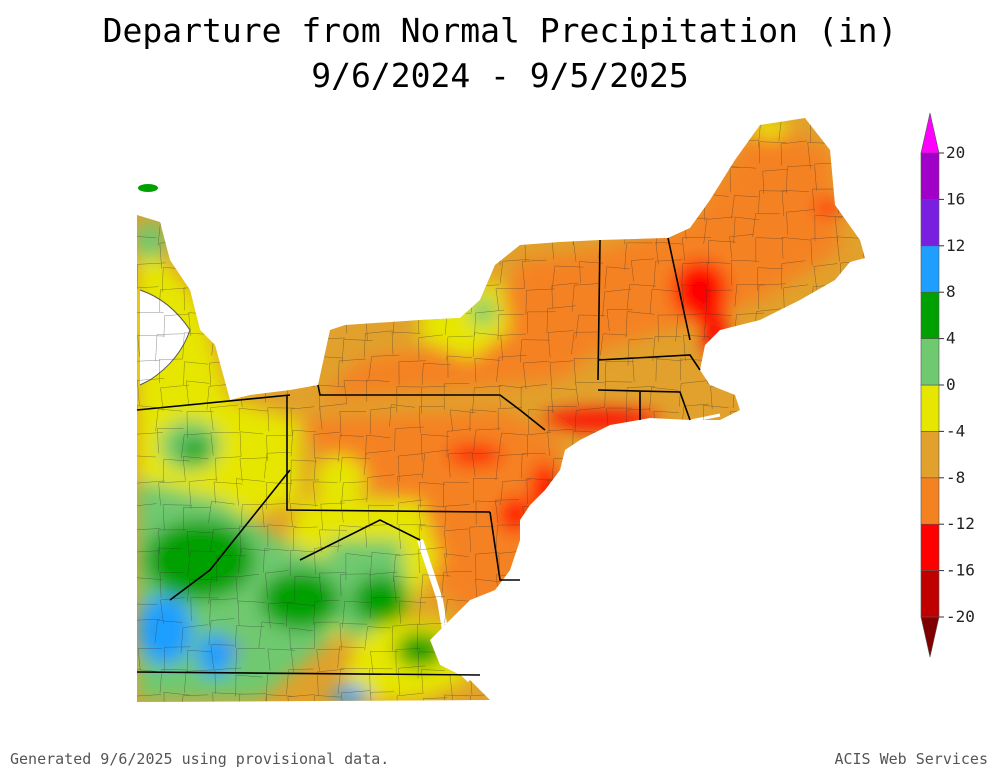 The image size is (1000, 772). I want to click on legend-swatch-max, so click(930, 133).